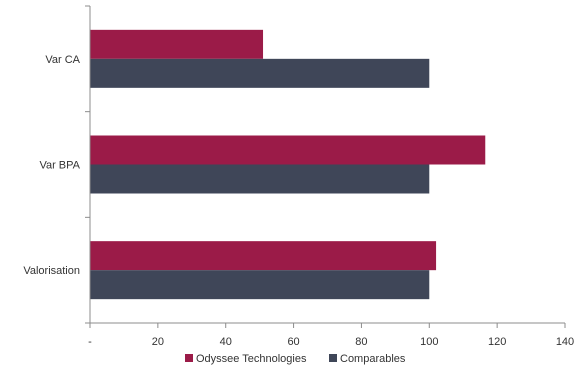  Describe the element at coordinates (565, 342) in the screenshot. I see `x-tick-label-7: 140` at that location.